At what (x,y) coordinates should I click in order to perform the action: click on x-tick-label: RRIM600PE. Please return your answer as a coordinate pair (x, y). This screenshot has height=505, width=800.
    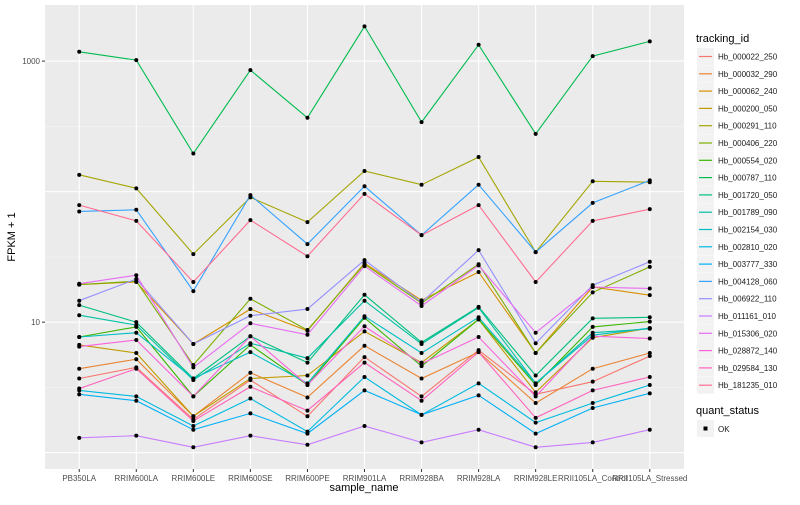
    Looking at the image, I should click on (307, 478).